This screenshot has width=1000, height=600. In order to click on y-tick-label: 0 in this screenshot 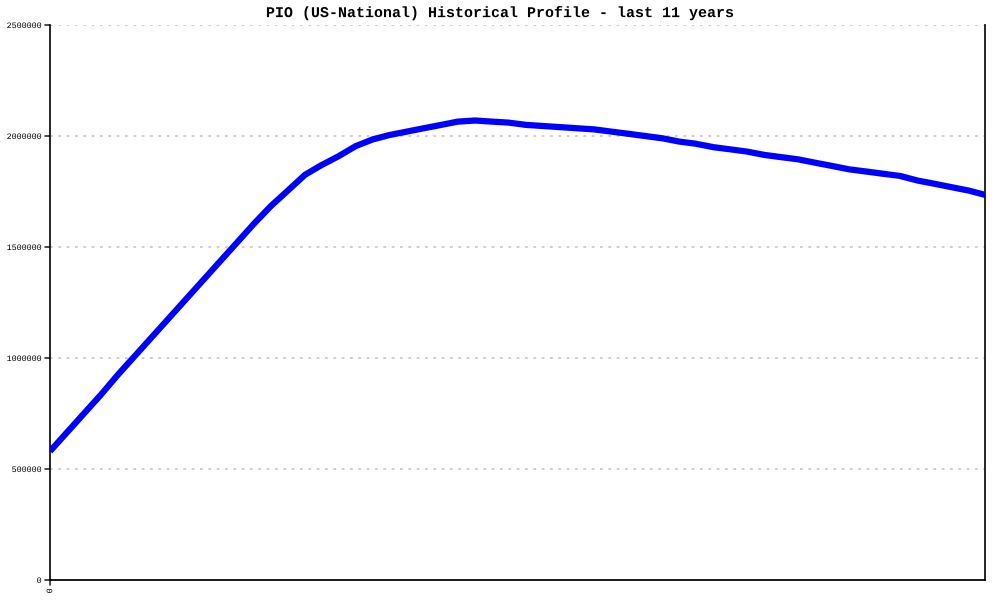, I will do `click(39, 580)`.